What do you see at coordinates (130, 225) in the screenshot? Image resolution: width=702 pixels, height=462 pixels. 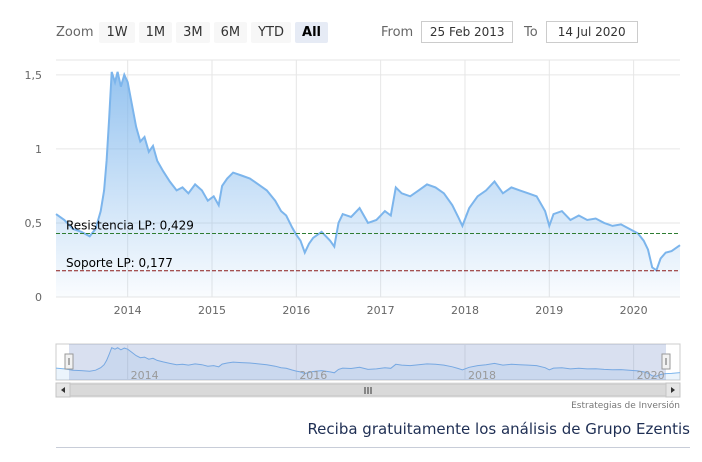 I see `resistance-label: Resistencia LP: 0,429` at bounding box center [130, 225].